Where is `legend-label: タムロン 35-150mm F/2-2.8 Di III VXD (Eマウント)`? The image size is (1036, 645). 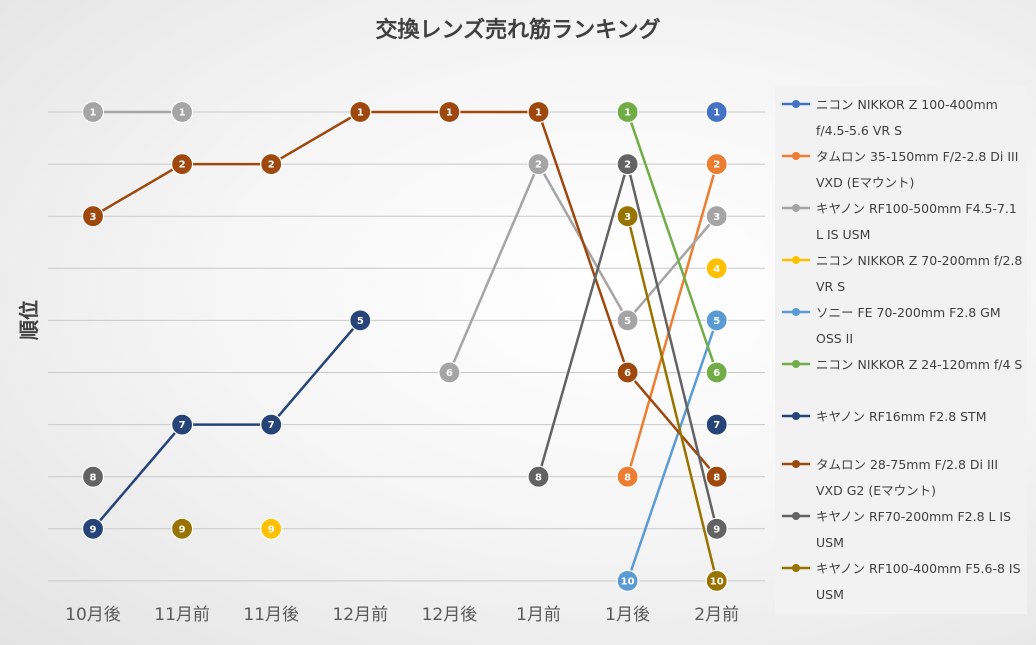
legend-label: タムロン 35-150mm F/2-2.8 Di III VXD (Eマウント) is located at coordinates (917, 169).